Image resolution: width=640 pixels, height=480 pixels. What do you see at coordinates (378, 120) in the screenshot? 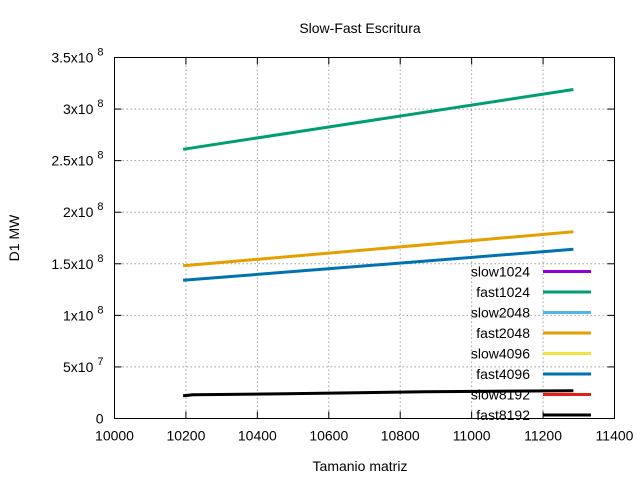
I see `series-line-fast1024` at bounding box center [378, 120].